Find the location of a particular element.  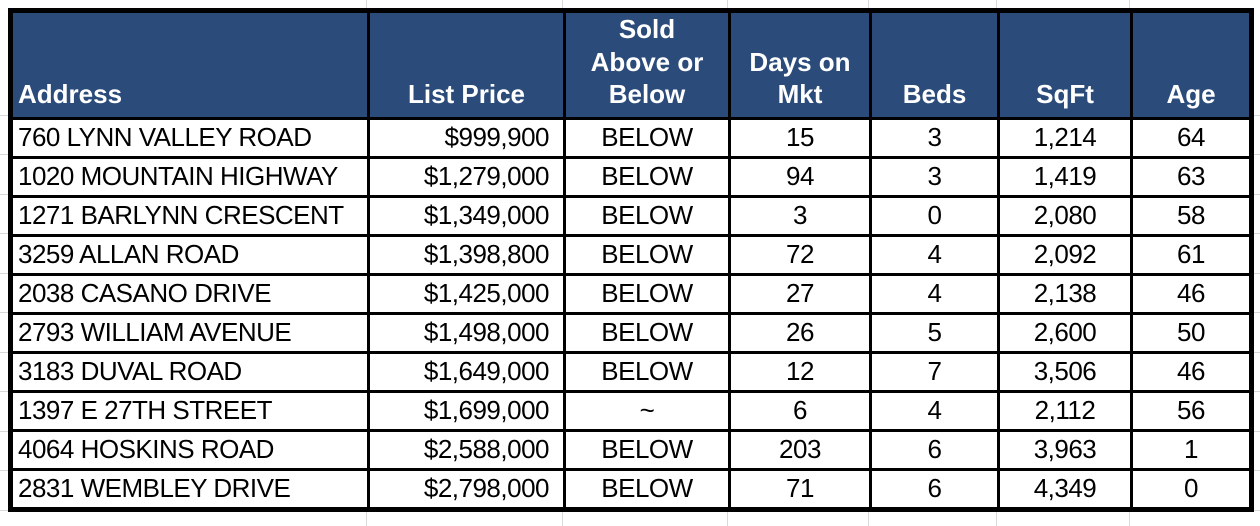

cell-address: 1020 MOUNTAIN HIGHWAY is located at coordinates (189, 176).